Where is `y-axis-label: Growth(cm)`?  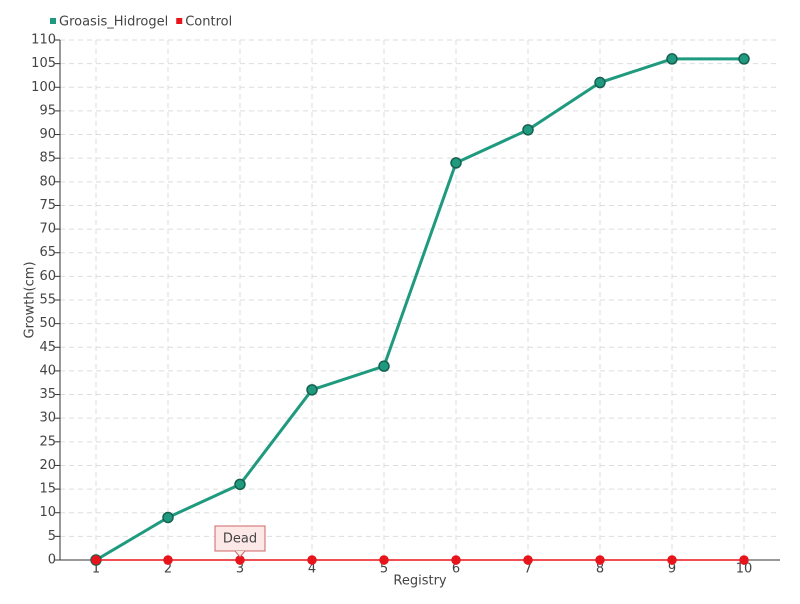 y-axis-label: Growth(cm) is located at coordinates (30, 299).